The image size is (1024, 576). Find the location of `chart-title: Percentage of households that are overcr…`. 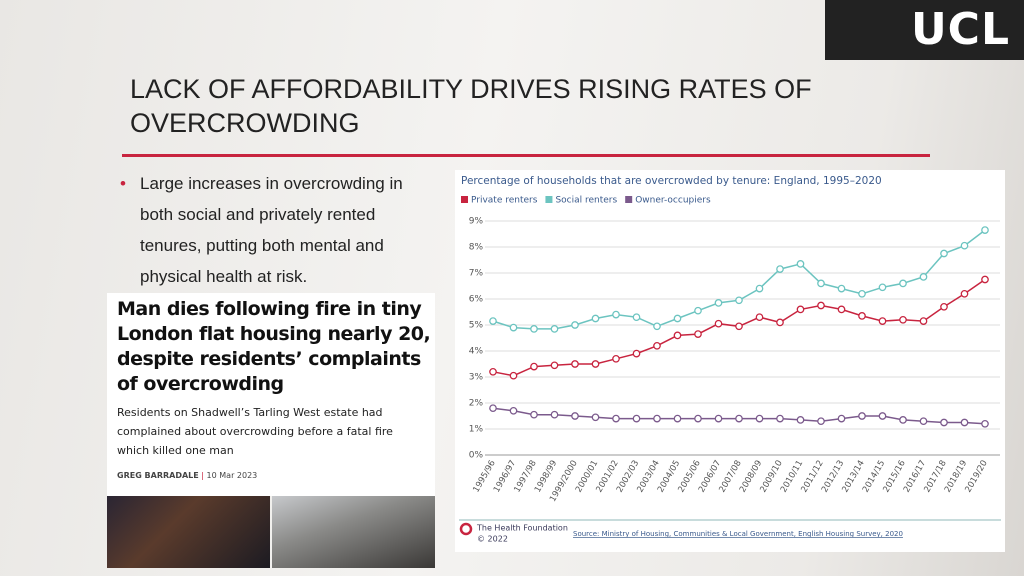

chart-title: Percentage of households that are overcr… is located at coordinates (671, 181).